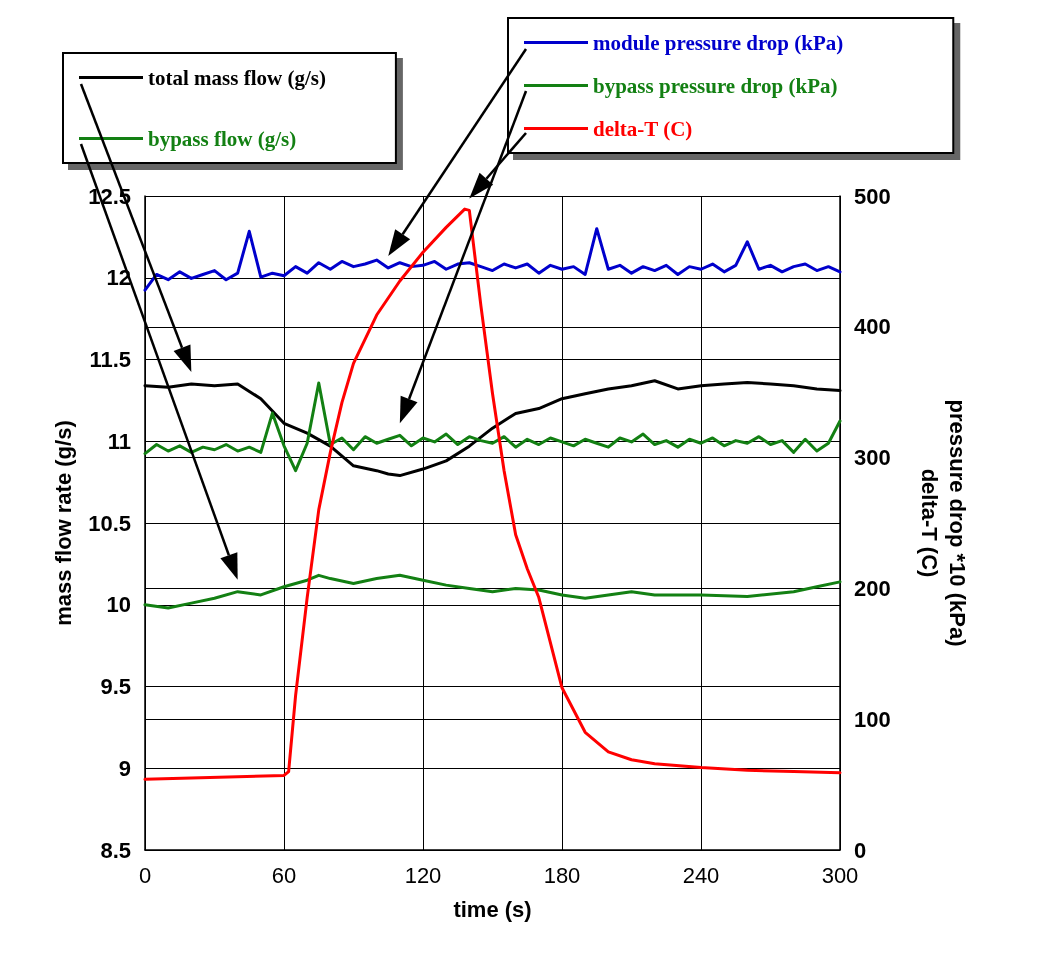 The width and height of the screenshot is (1056, 959). Describe the element at coordinates (943, 523) in the screenshot. I see `y2-axis-title: pressure drop *10 (kPa) delta-T (C)` at that location.